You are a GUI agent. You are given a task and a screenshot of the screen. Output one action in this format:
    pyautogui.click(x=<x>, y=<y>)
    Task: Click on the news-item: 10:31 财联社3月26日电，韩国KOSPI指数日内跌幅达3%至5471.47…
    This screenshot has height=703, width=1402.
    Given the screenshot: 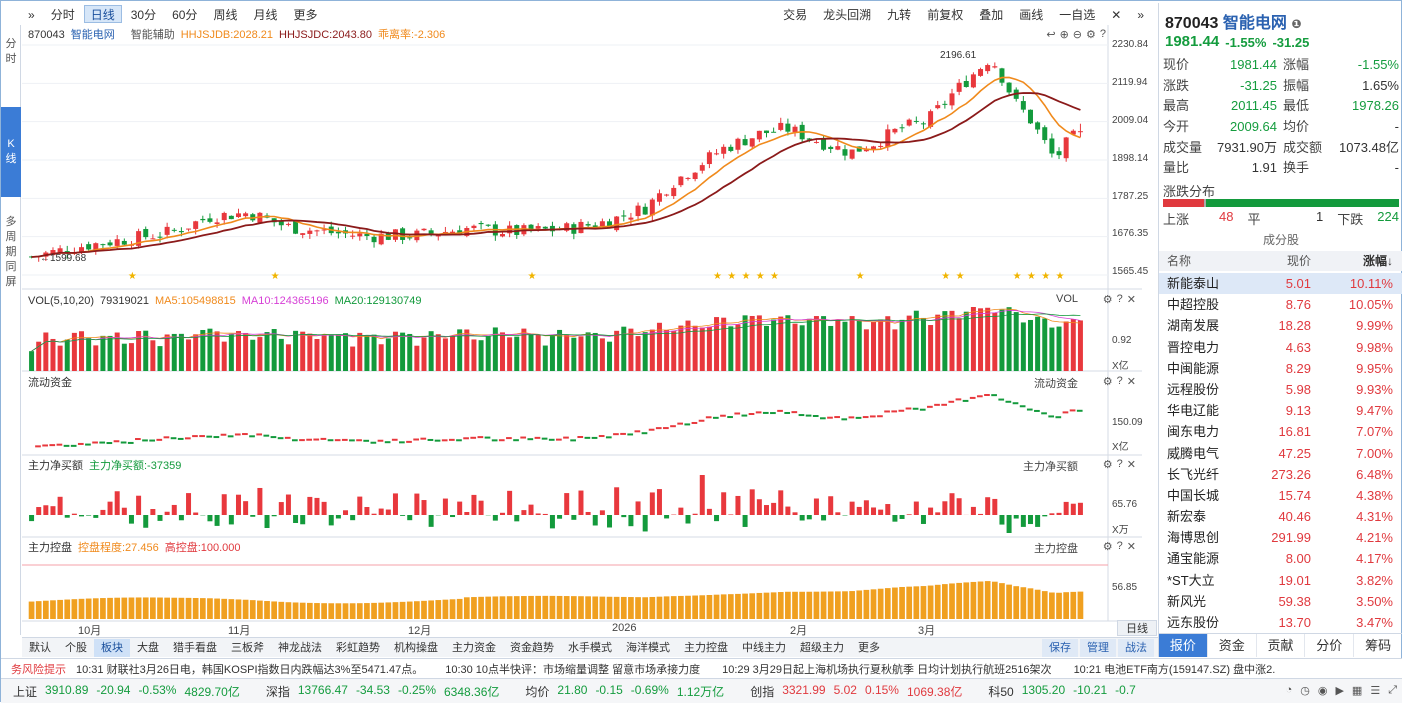 What is the action you would take?
    pyautogui.click(x=249, y=669)
    